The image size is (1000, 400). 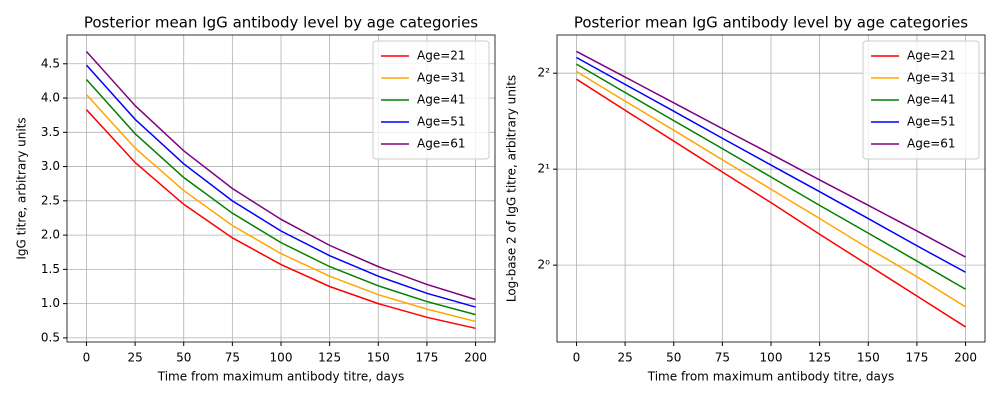 What do you see at coordinates (50, 63) in the screenshot?
I see `y-tick-label: 4.5` at bounding box center [50, 63].